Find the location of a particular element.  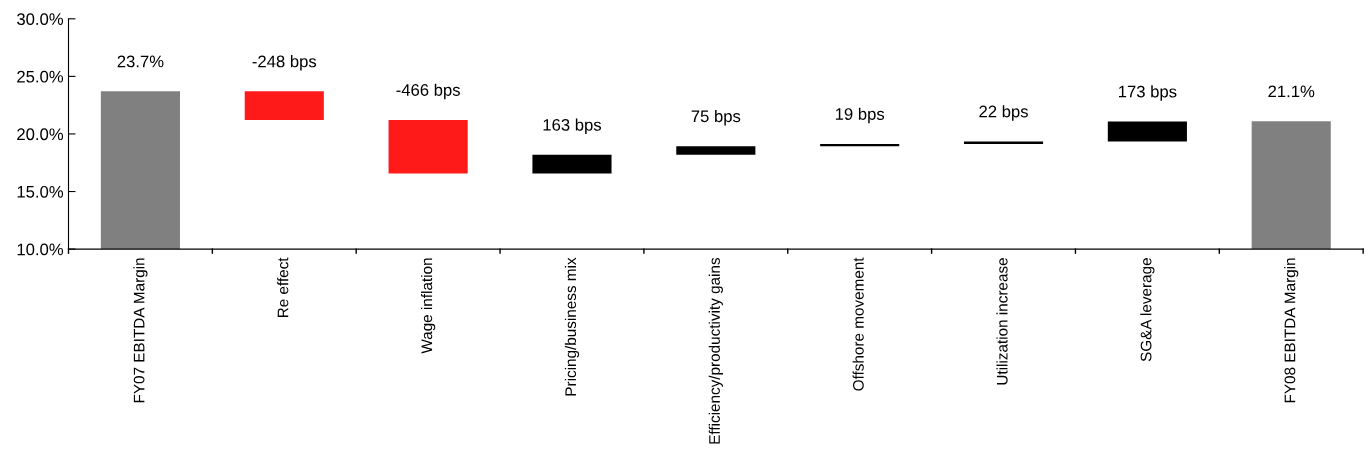

annotation: -248 bps is located at coordinates (284, 63).